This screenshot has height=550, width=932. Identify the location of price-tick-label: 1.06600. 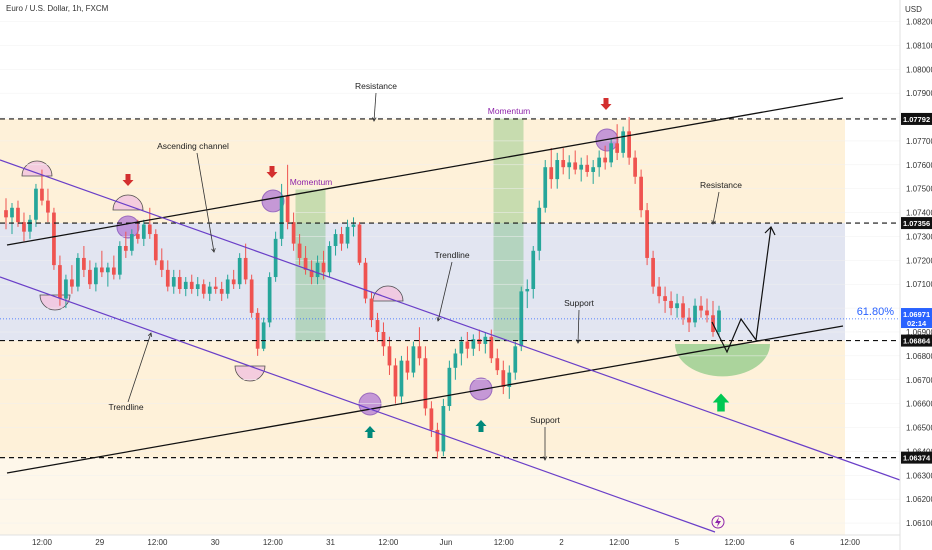
(919, 404).